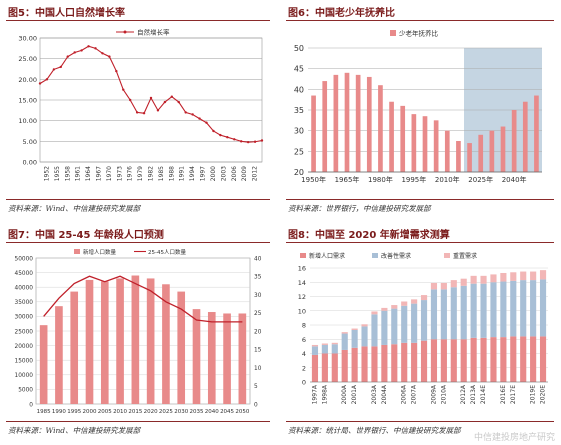 This screenshot has width=561, height=445. What do you see at coordinates (105, 412) in the screenshot?
I see `x-tick-label: 2005` at bounding box center [105, 412].